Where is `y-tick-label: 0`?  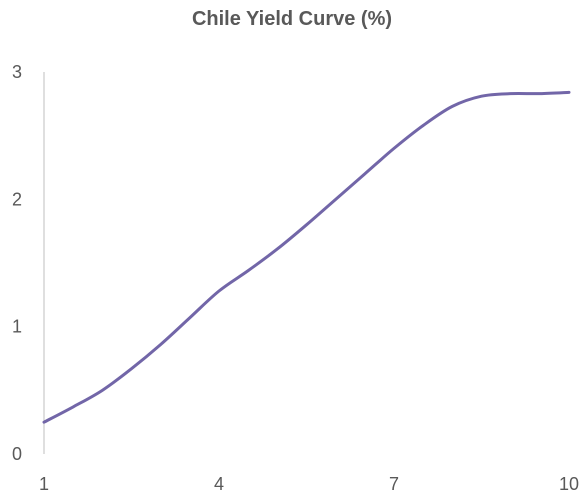 y-tick-label: 0 is located at coordinates (17, 454).